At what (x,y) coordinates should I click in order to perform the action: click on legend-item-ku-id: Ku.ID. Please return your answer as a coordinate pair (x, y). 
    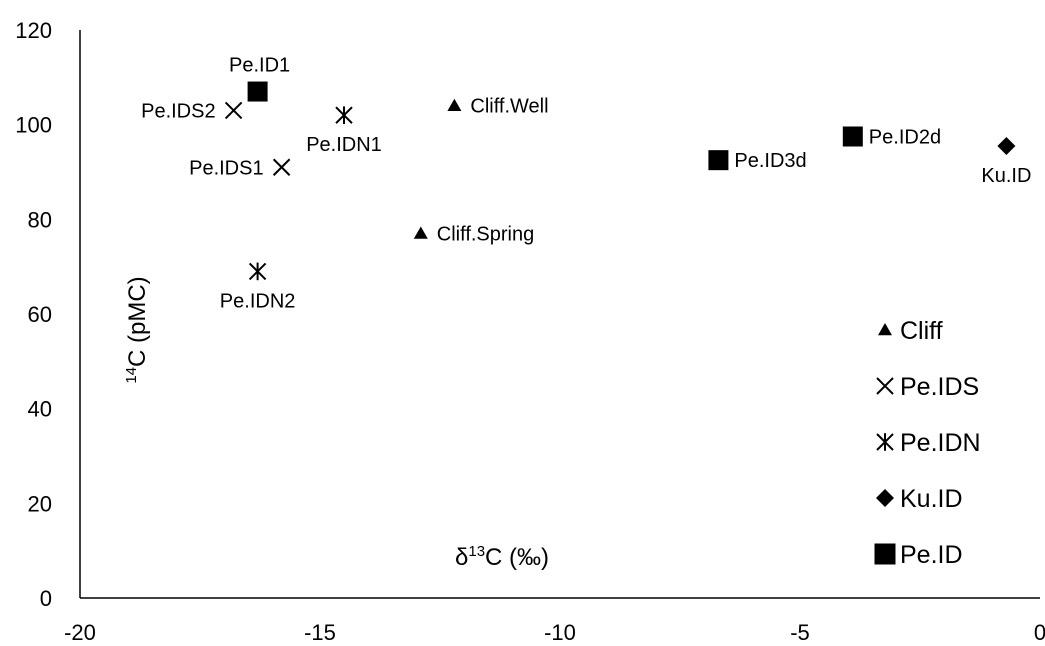
    Looking at the image, I should click on (919, 499).